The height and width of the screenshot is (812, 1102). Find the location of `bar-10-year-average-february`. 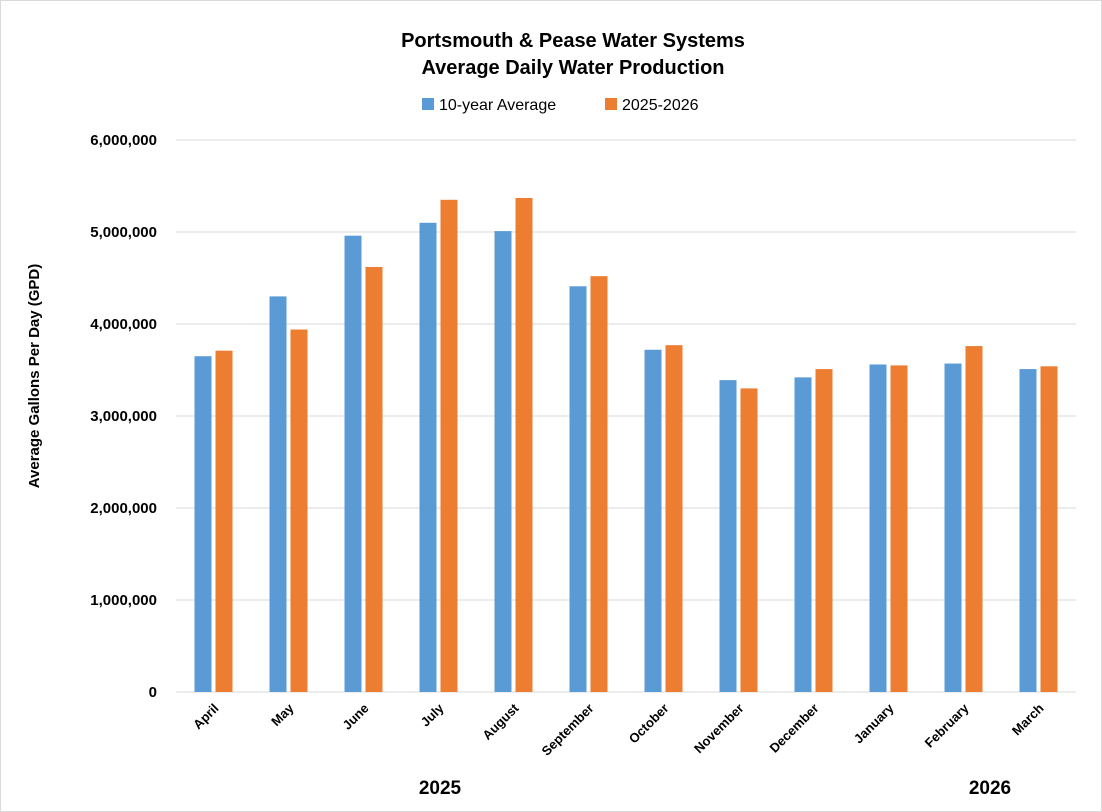

bar-10-year-average-february is located at coordinates (953, 527).